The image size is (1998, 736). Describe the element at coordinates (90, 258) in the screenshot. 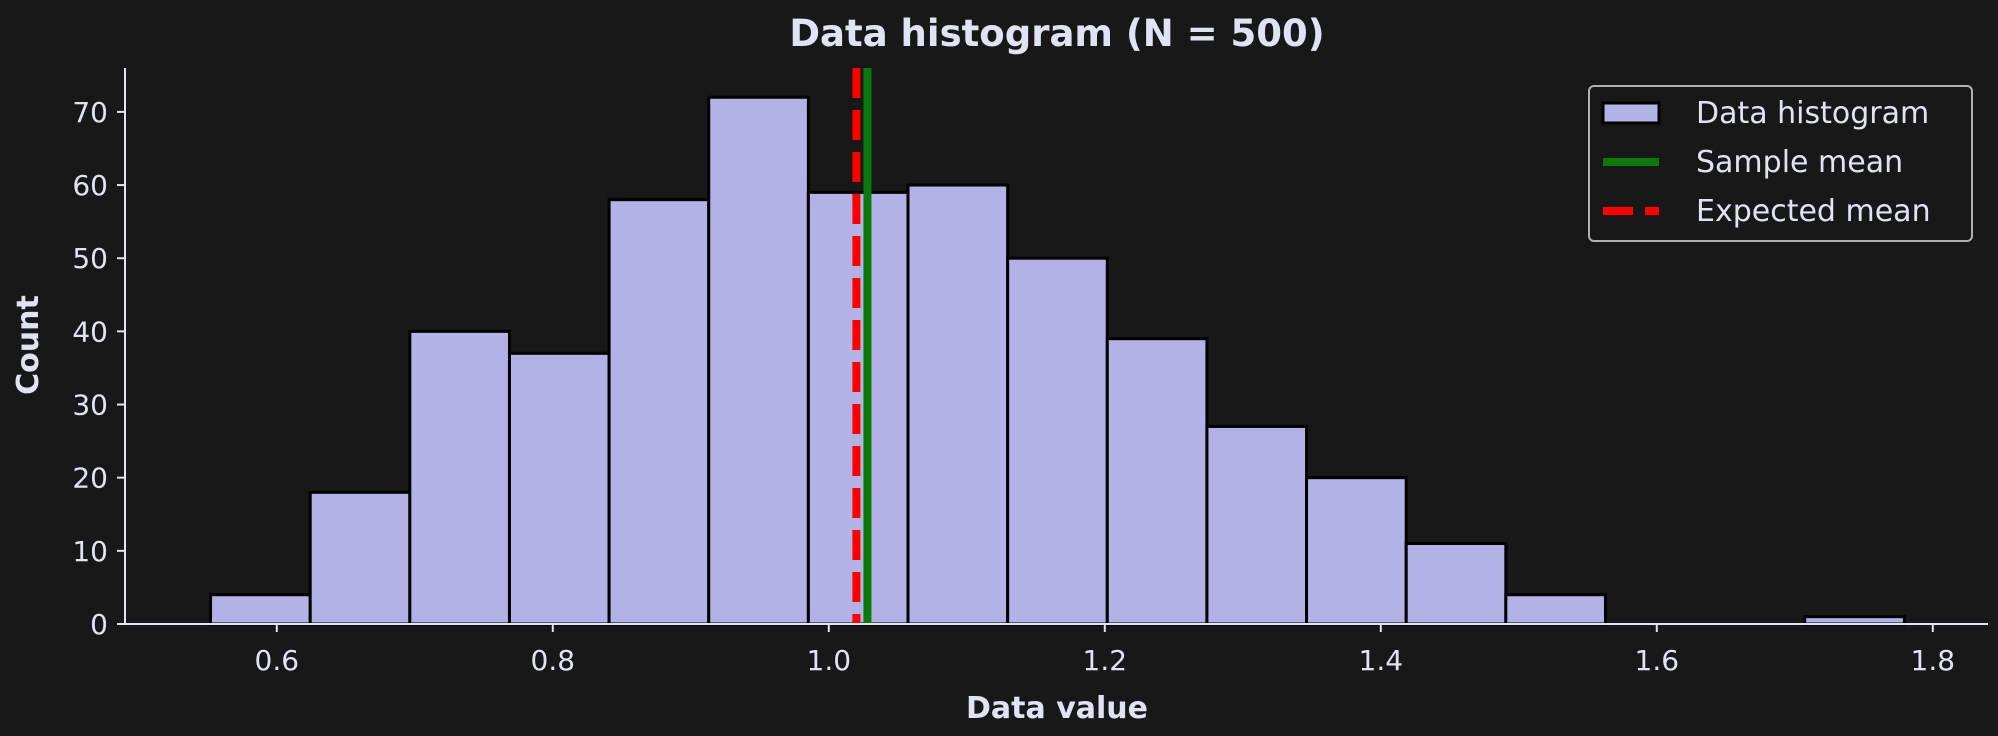

I see `y-tick-label: 50` at that location.